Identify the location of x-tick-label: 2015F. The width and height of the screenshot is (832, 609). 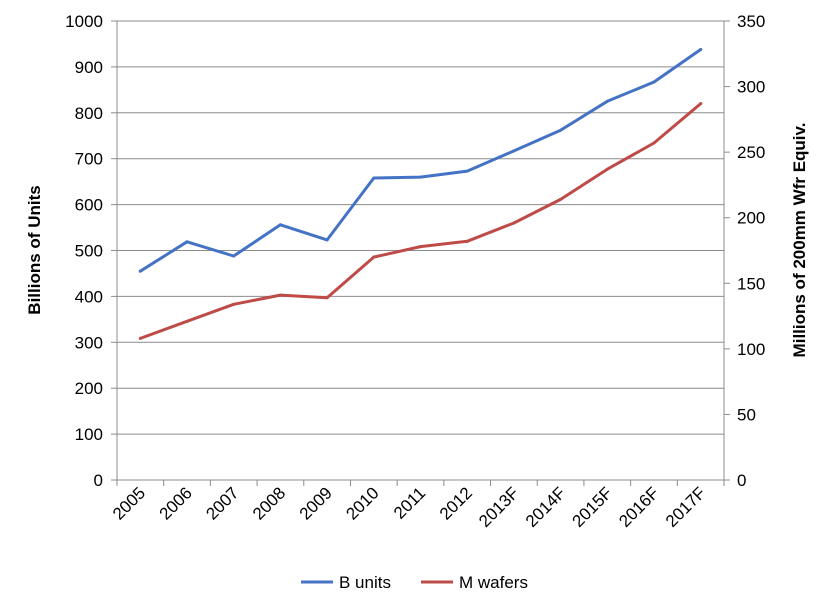
(593, 507).